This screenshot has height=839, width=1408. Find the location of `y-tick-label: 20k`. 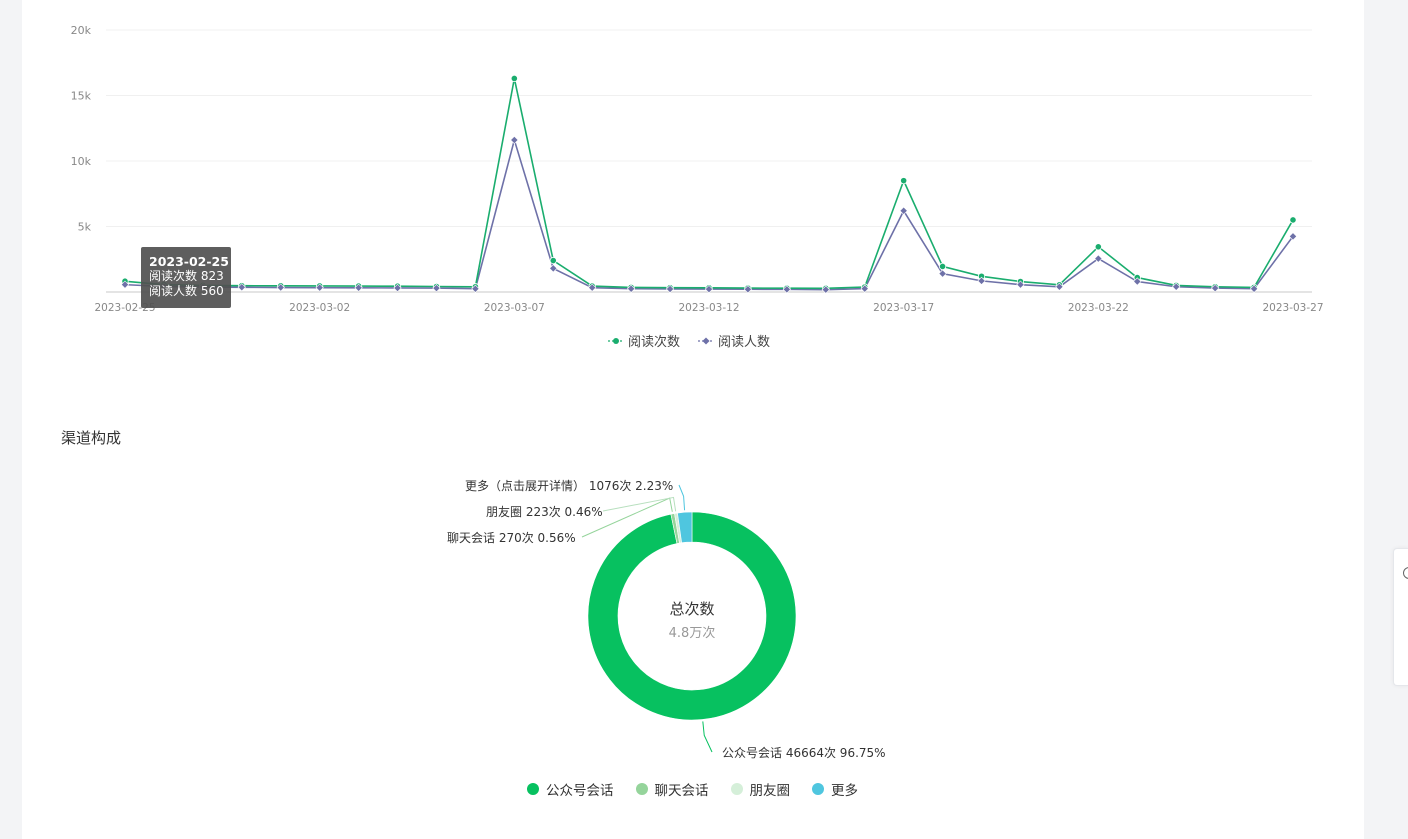

y-tick-label: 20k is located at coordinates (81, 30).